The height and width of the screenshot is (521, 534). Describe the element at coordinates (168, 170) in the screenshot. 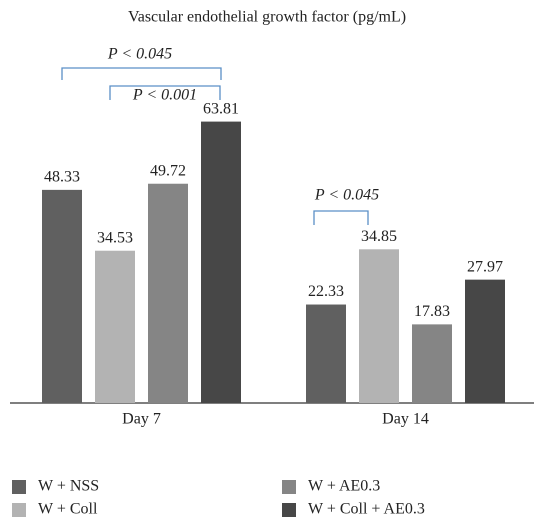

I see `data-label: 49.72` at that location.